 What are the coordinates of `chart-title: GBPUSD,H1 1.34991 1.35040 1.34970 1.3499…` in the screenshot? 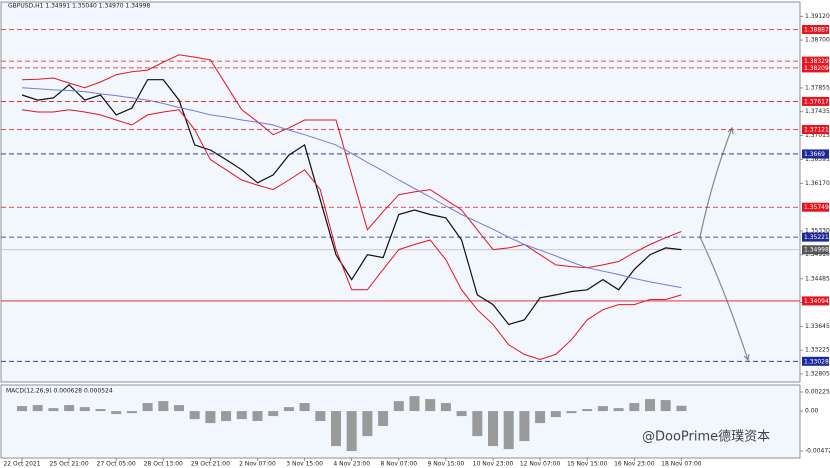 It's located at (79, 6).